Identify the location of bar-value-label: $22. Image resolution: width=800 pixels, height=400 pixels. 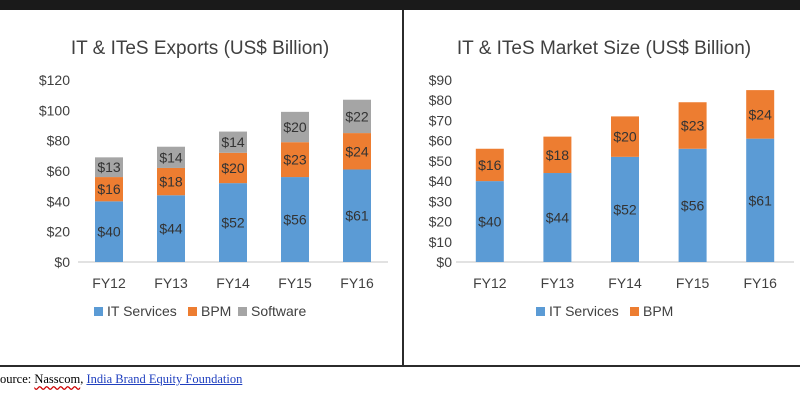
(357, 116).